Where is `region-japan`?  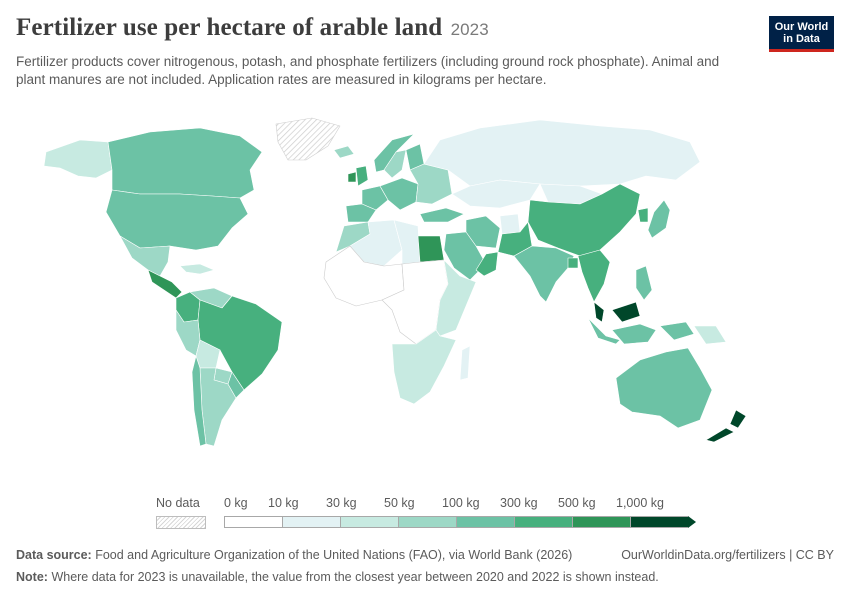
region-japan is located at coordinates (659, 219).